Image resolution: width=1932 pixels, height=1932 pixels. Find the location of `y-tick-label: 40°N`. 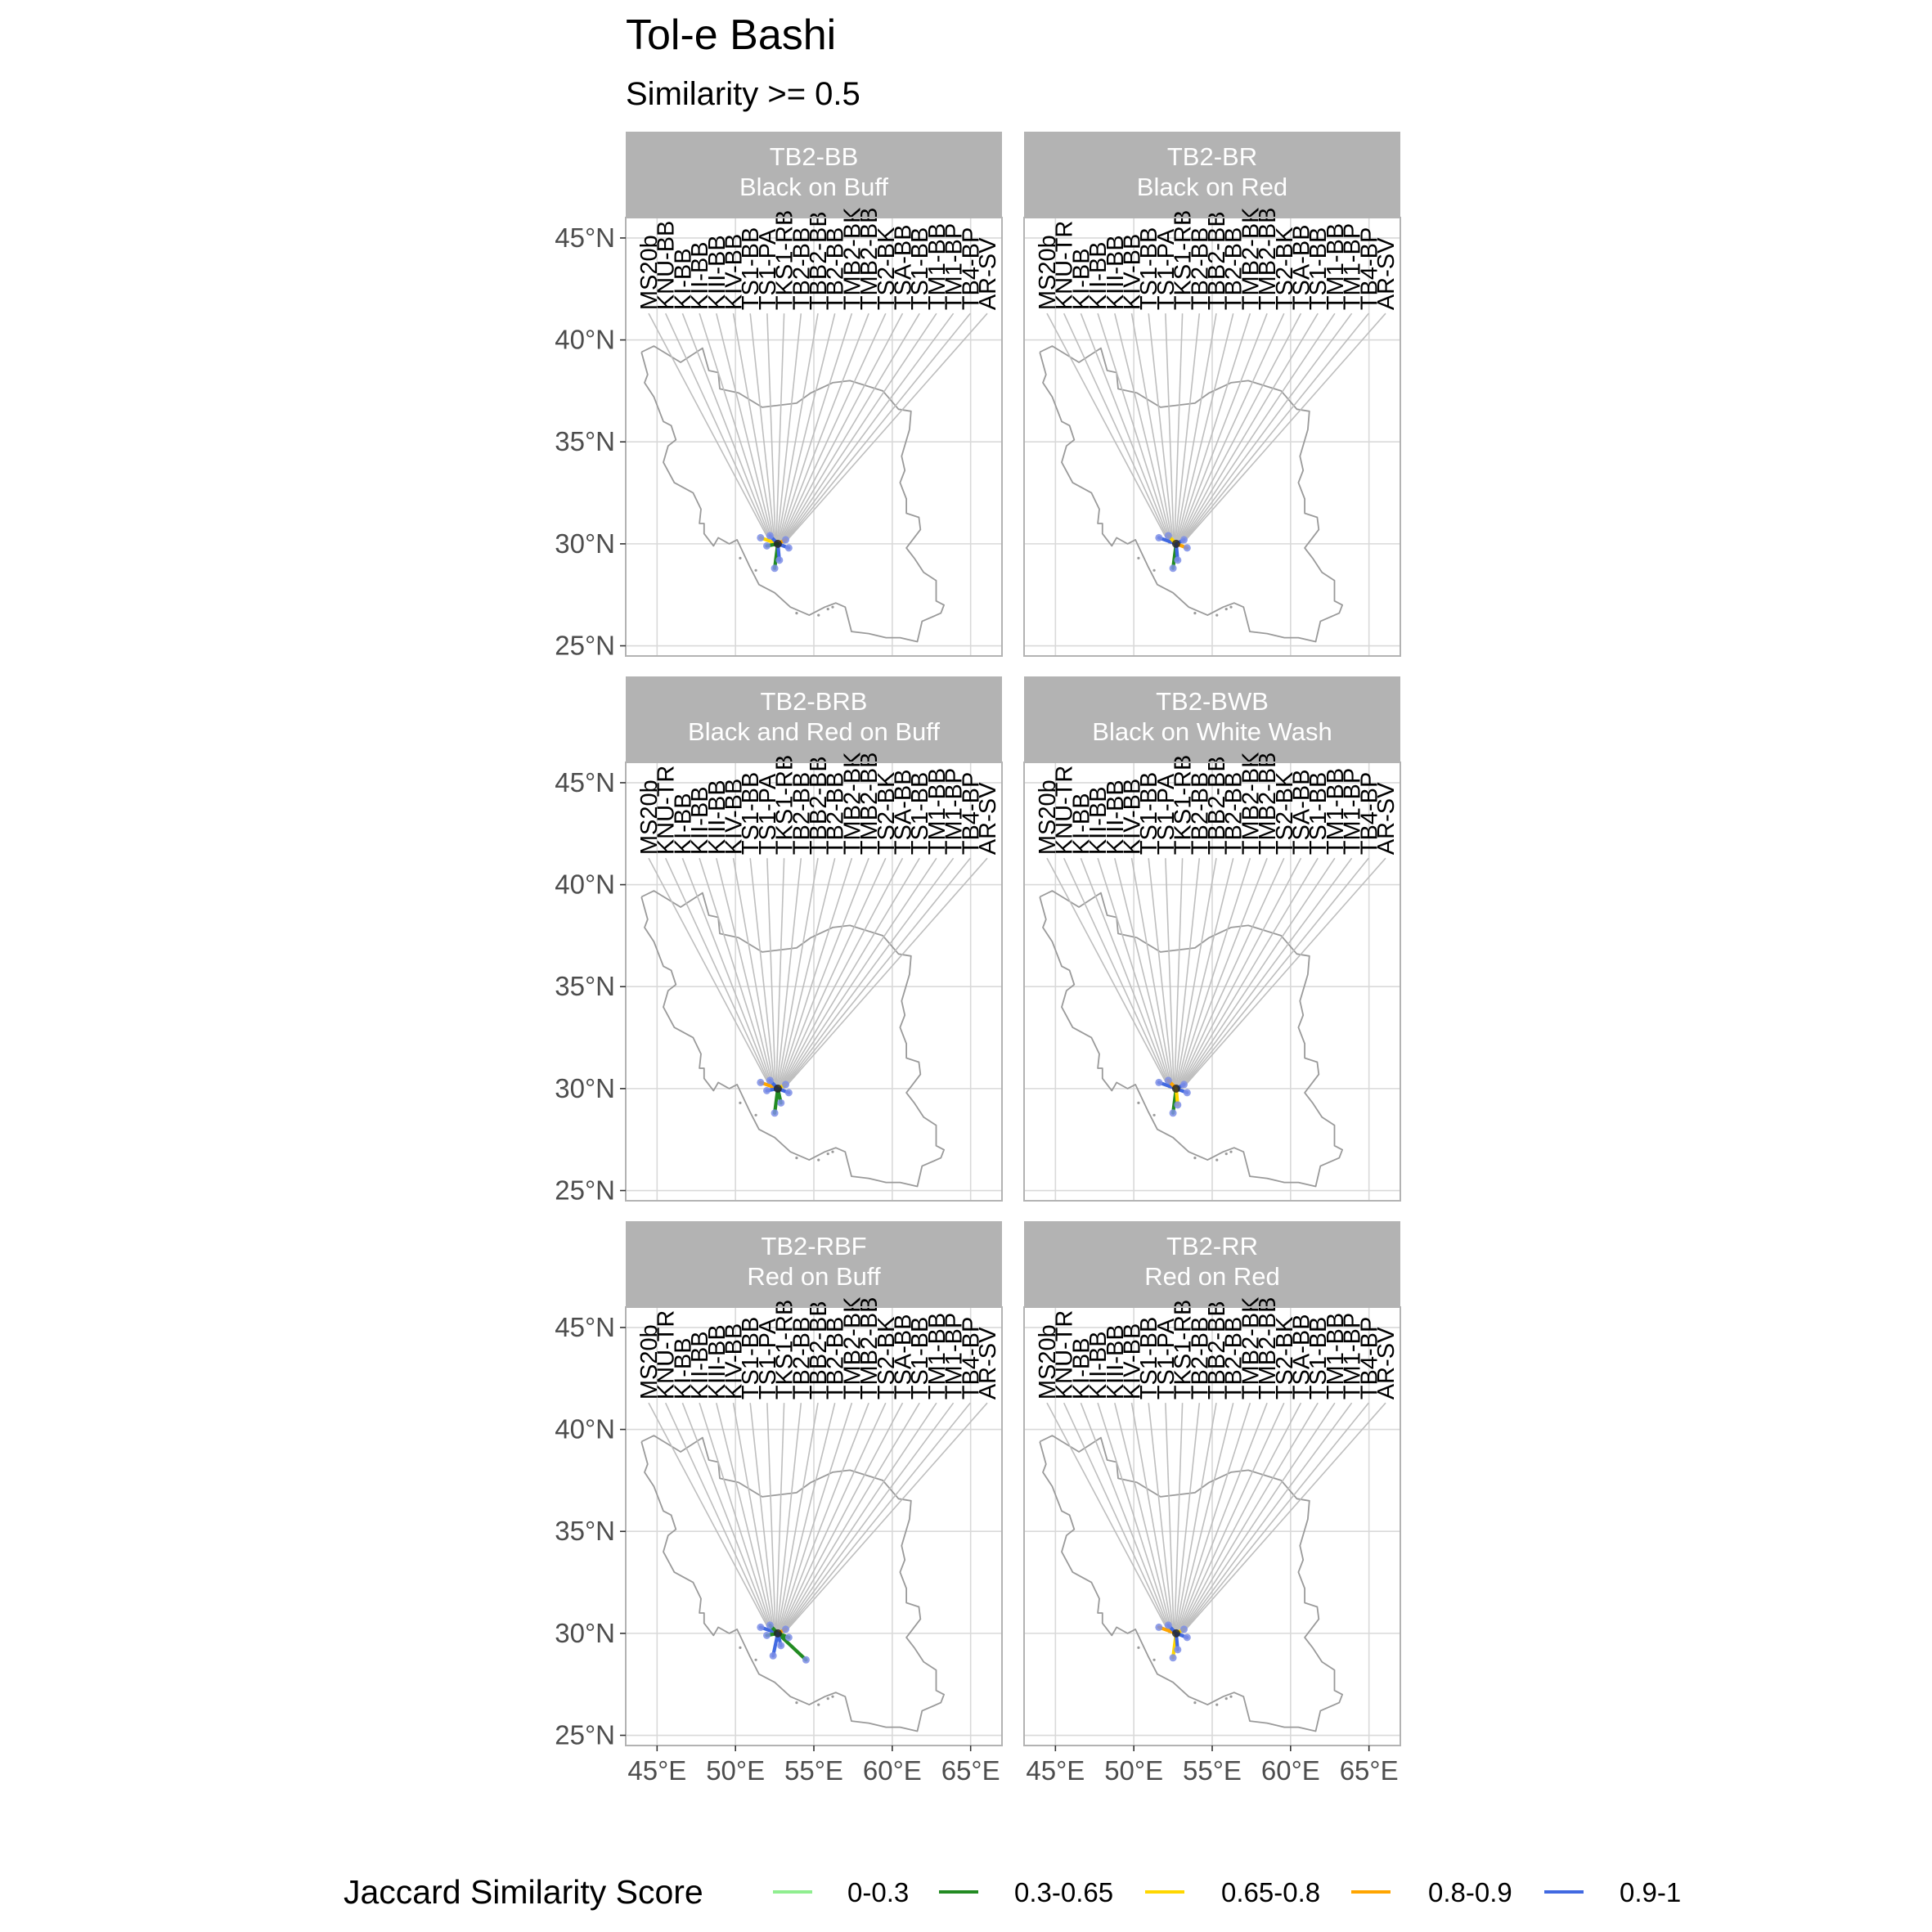

y-tick-label: 40°N is located at coordinates (585, 1429).